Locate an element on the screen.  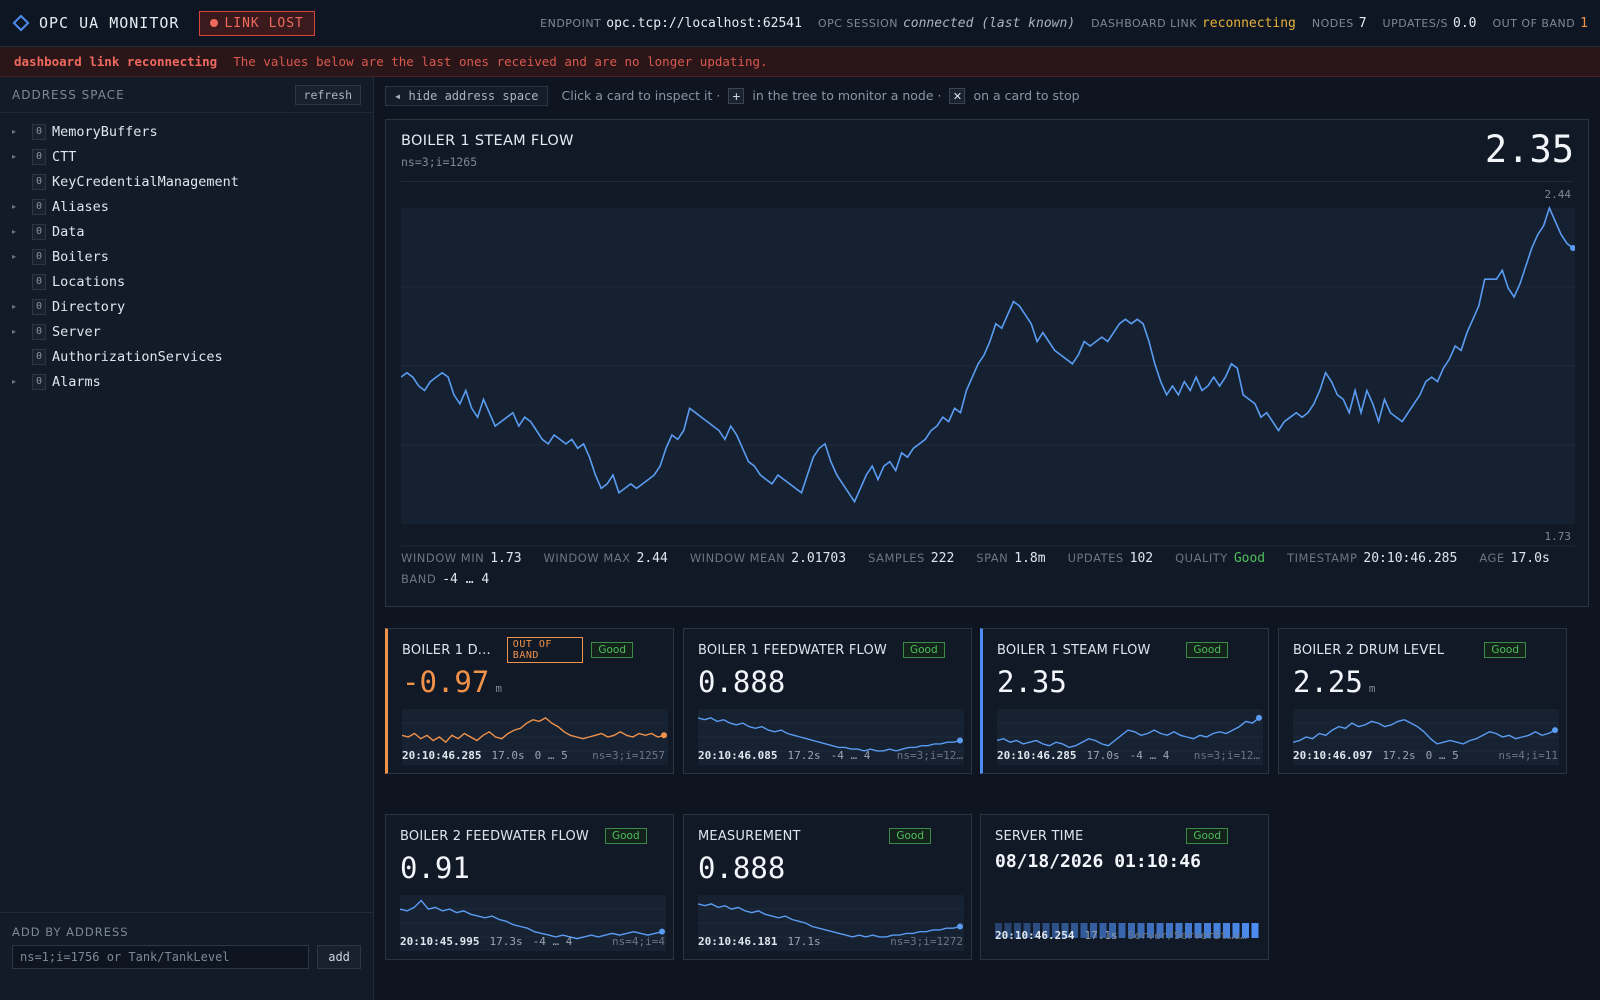
stat-window-max: WINDOW MAX 2.44 is located at coordinates (606, 558).